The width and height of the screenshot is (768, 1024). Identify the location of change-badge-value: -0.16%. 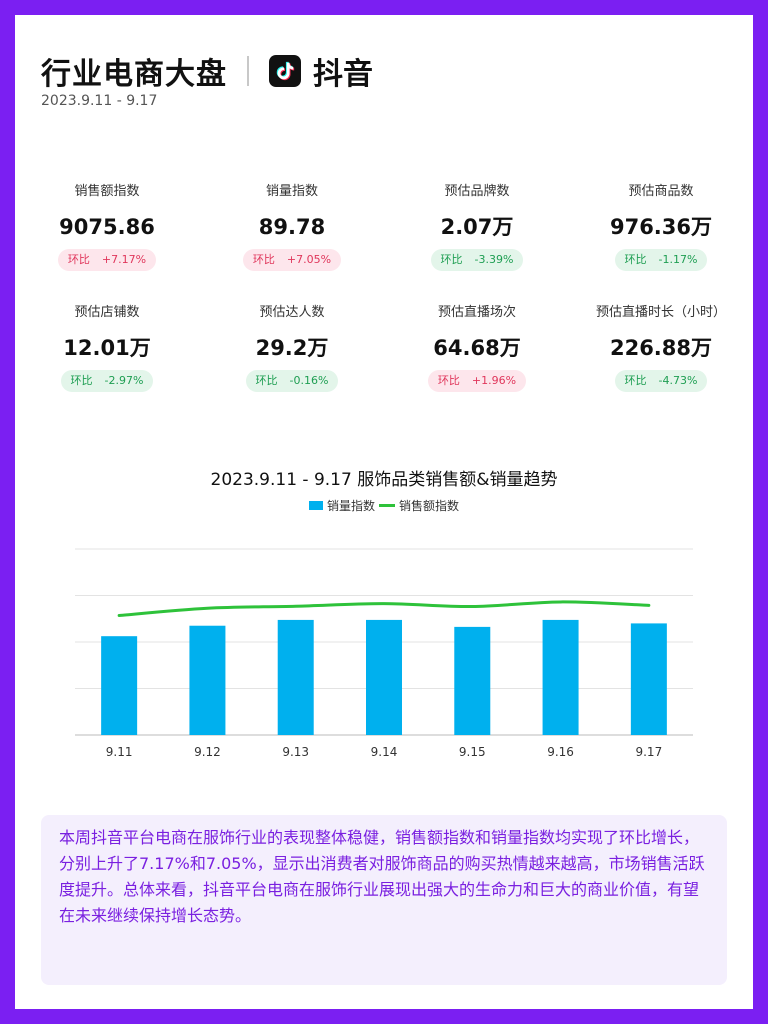
(309, 380).